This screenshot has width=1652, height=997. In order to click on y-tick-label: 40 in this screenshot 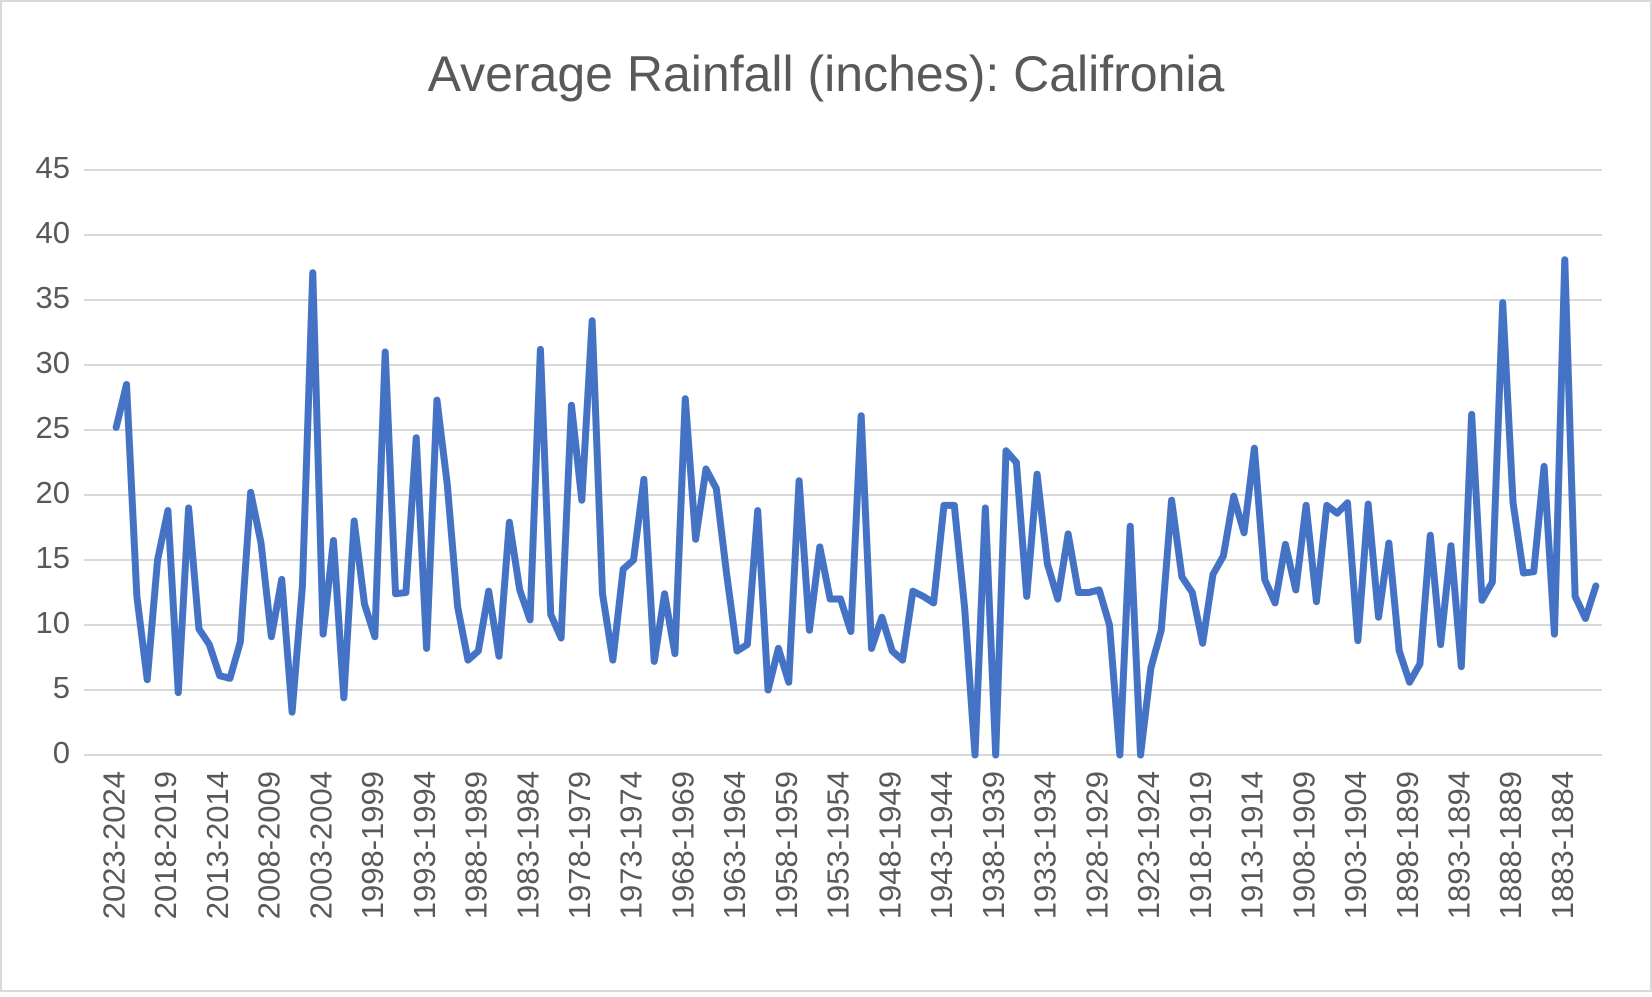, I will do `click(53, 232)`.